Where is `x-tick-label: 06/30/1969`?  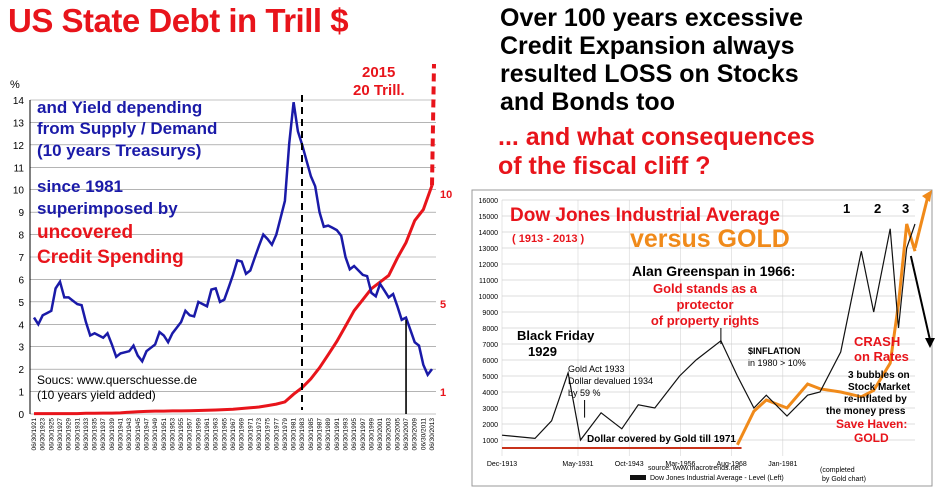 x-tick-label: 06/30/1969 is located at coordinates (242, 434).